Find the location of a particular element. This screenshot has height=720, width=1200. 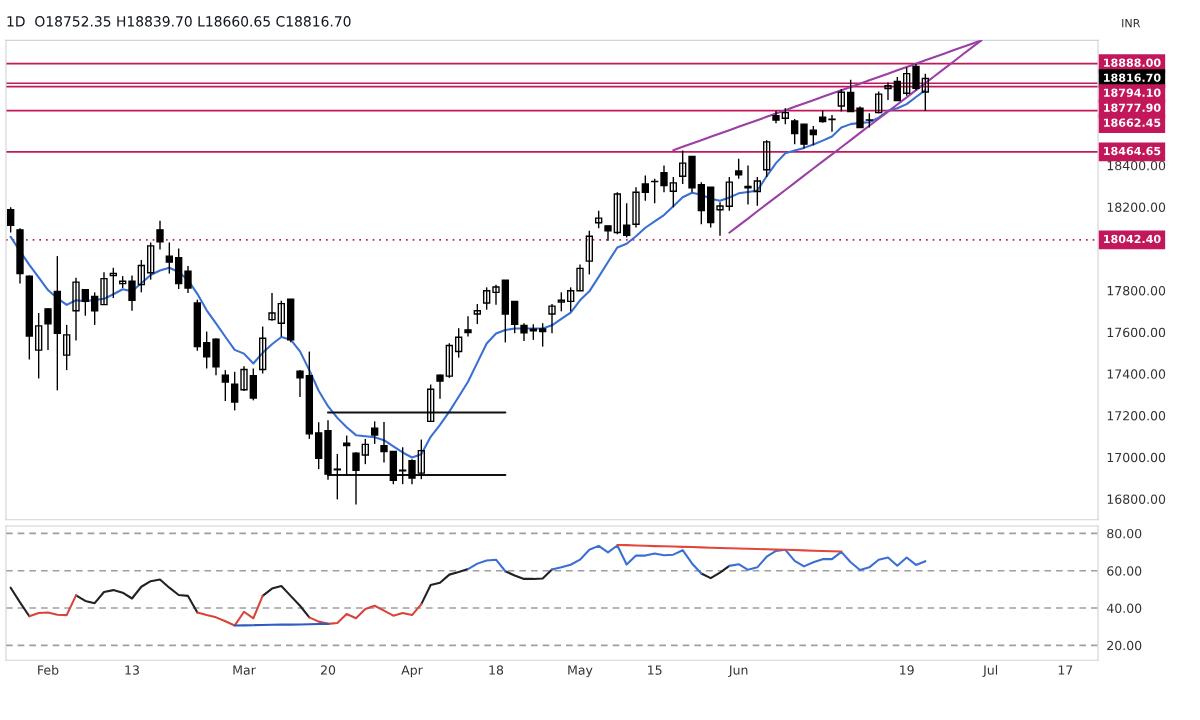

x-tick-label: 19 is located at coordinates (907, 670).